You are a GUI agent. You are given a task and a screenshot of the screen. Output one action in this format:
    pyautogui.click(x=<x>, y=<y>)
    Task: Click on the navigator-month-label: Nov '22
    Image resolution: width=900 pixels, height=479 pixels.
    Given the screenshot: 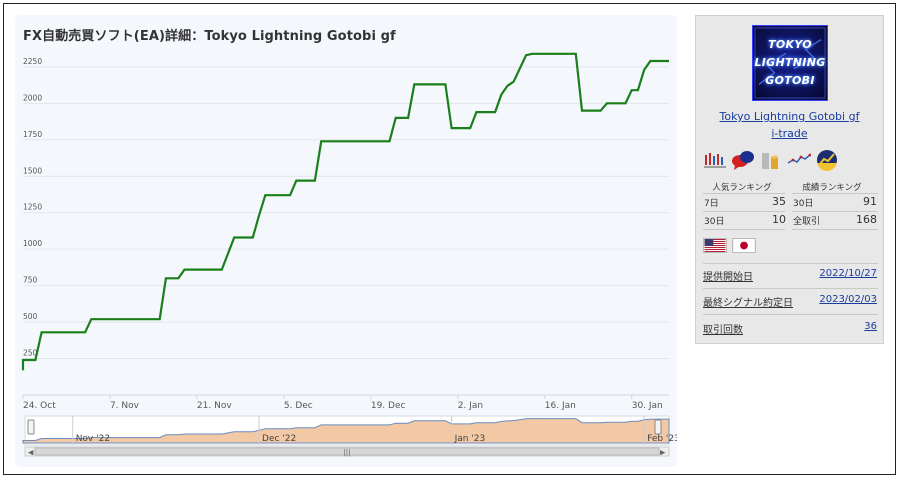 What is the action you would take?
    pyautogui.click(x=93, y=439)
    